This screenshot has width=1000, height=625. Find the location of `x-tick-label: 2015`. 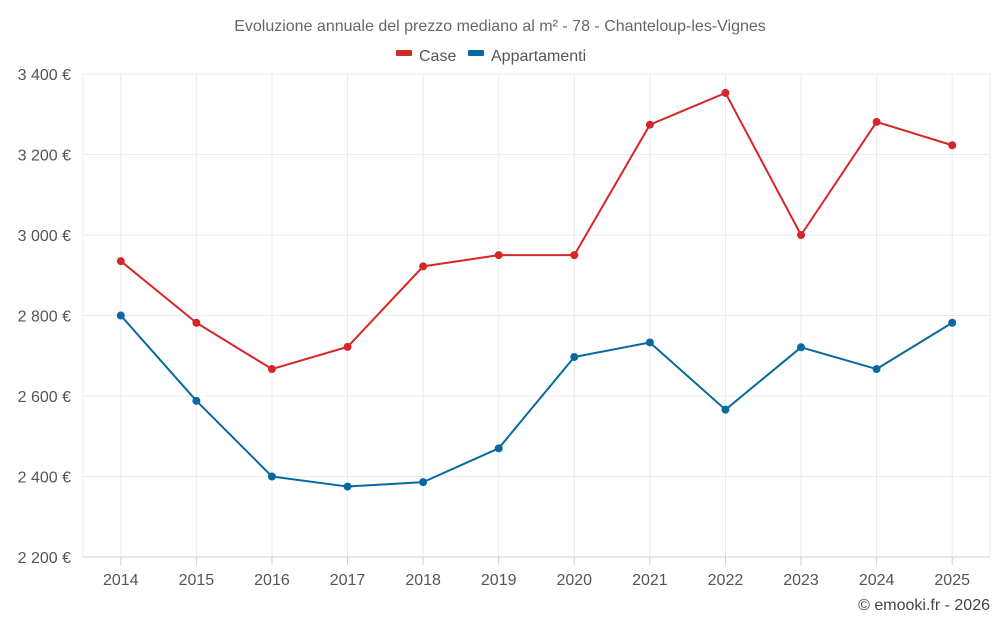

x-tick-label: 2015 is located at coordinates (197, 580).